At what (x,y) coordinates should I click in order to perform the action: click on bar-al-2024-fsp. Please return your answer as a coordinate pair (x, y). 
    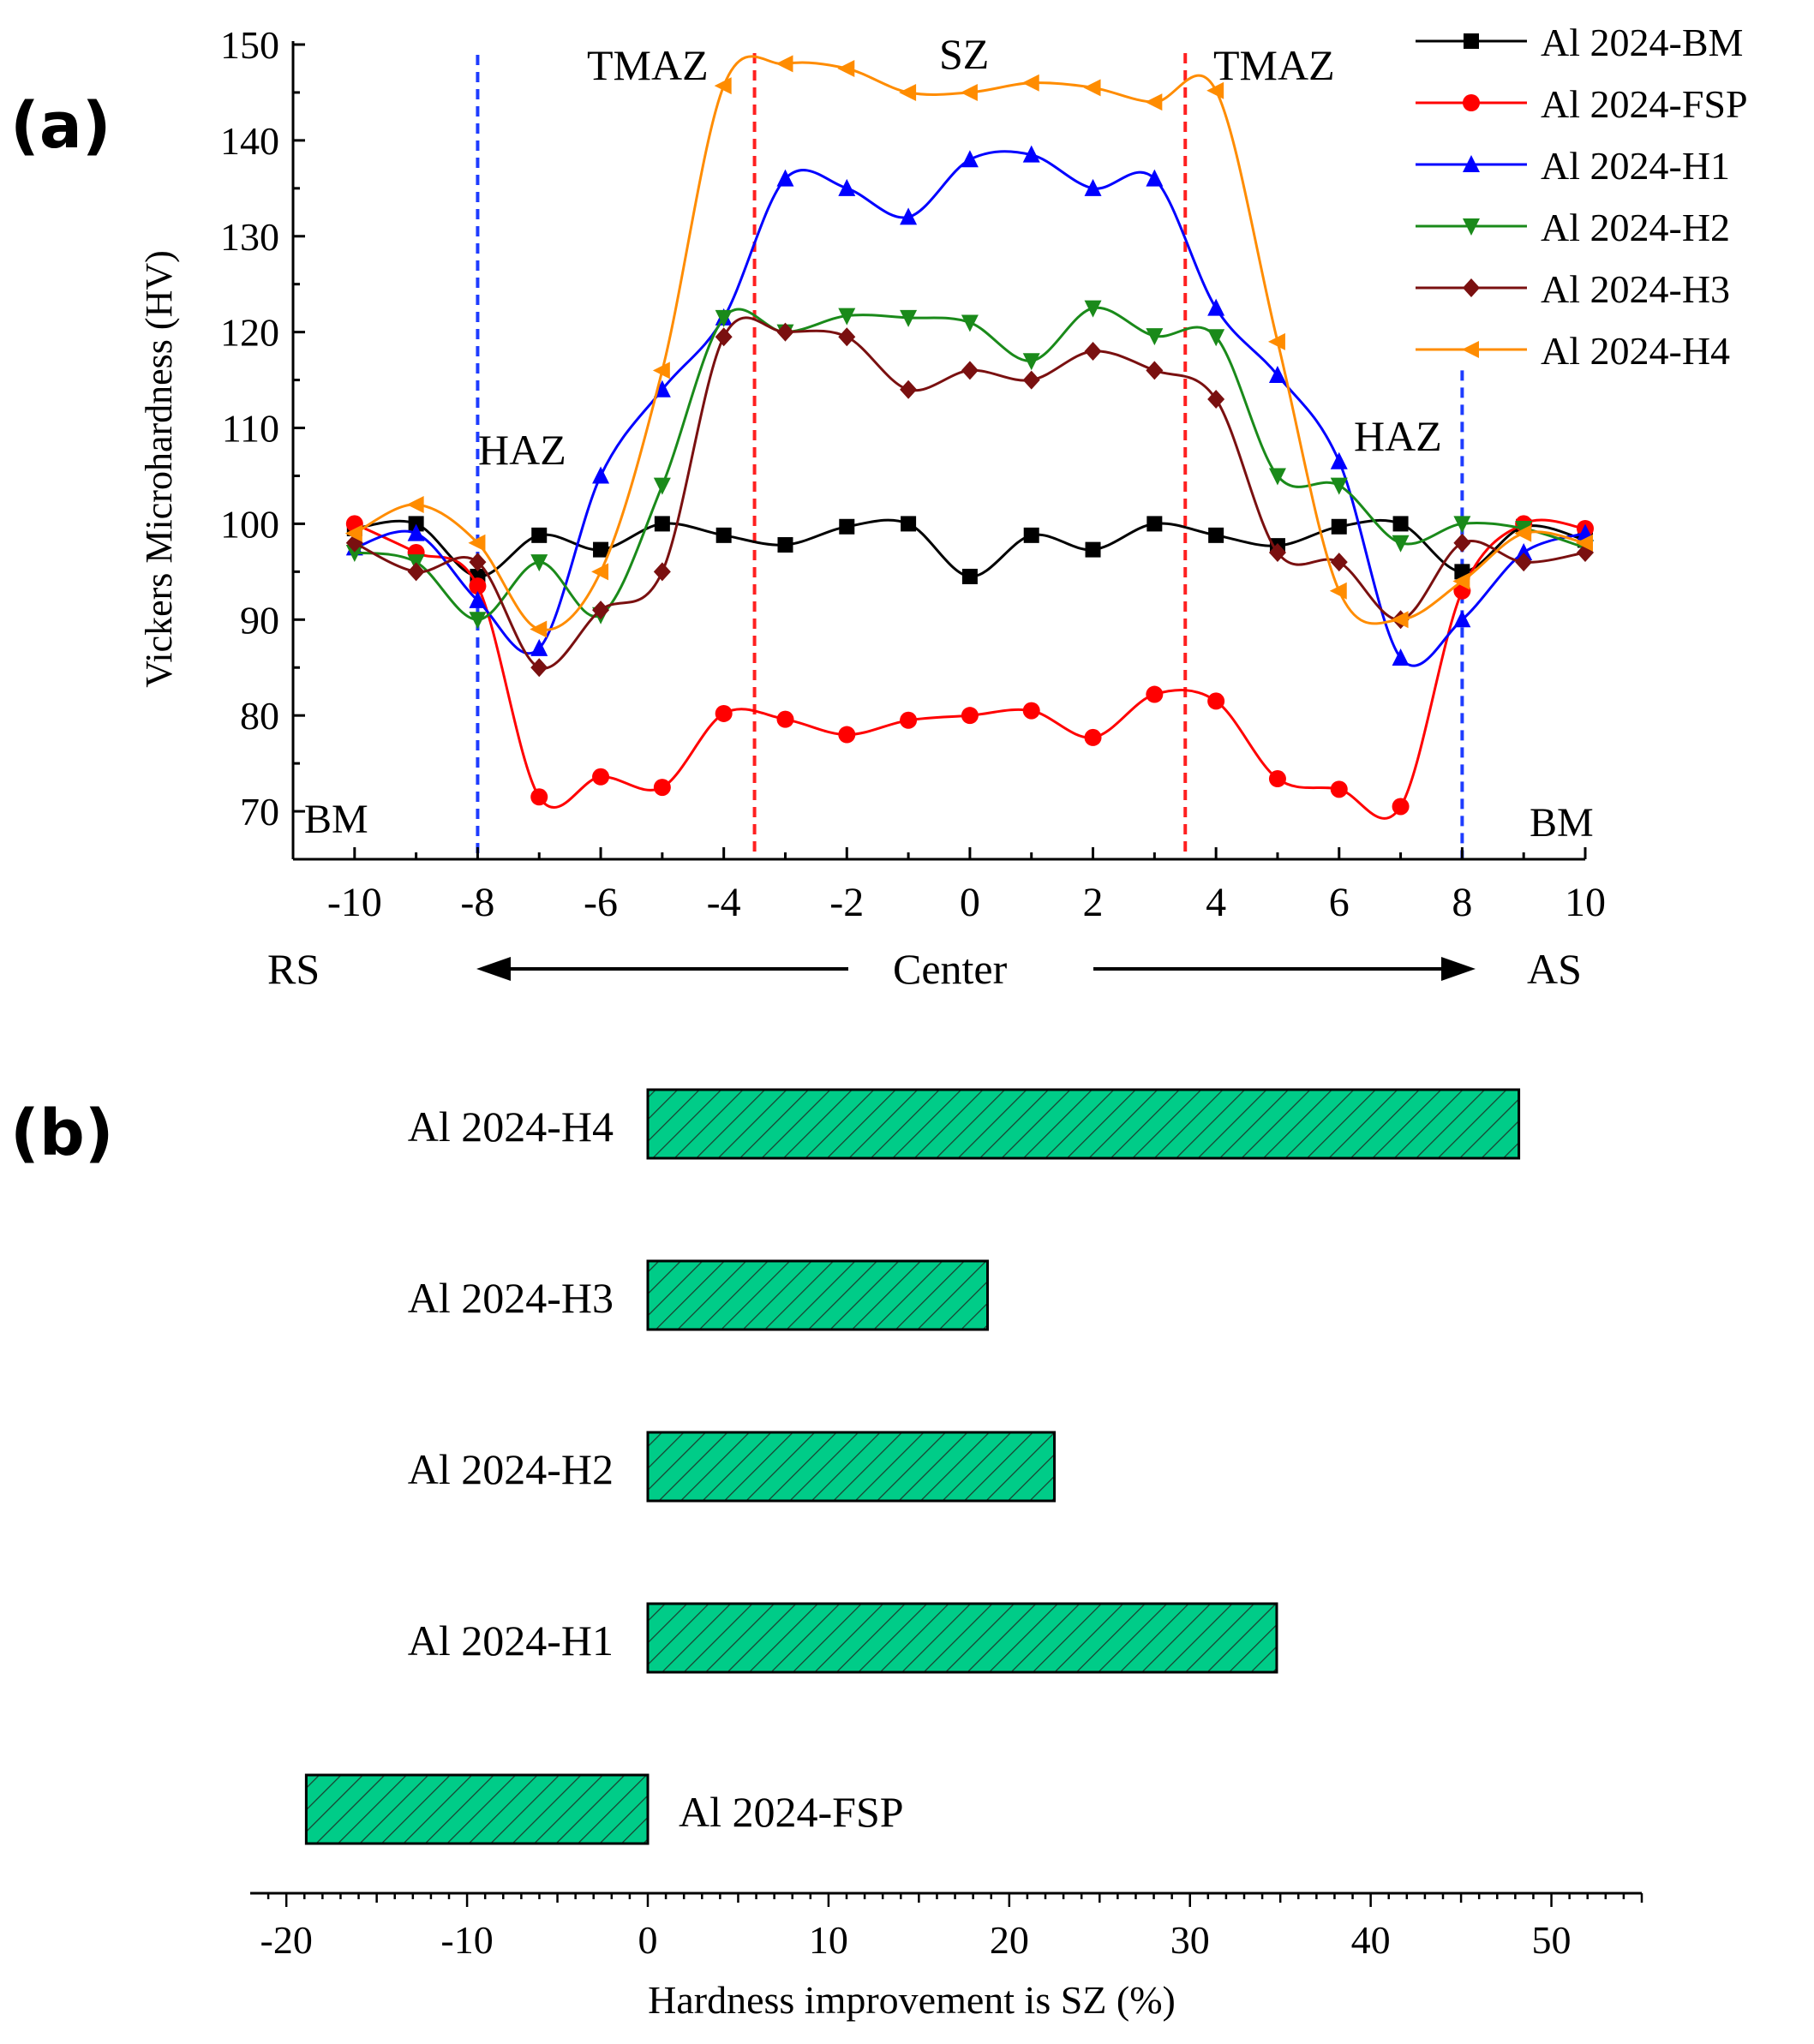
    Looking at the image, I should click on (477, 1809).